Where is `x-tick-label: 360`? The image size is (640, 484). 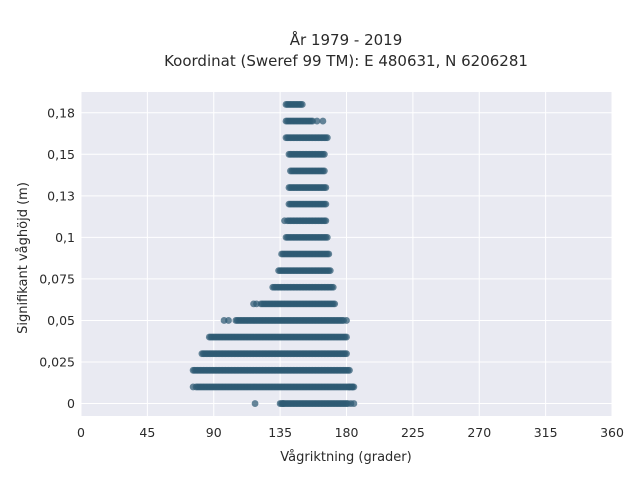
x-tick-label: 360 is located at coordinates (612, 432).